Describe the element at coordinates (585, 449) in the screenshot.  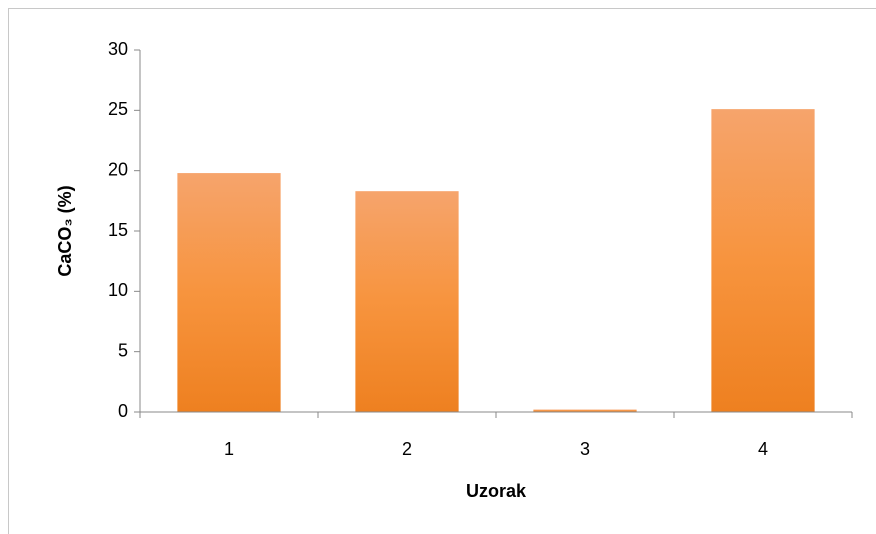
I see `x-tick-label: 3` at that location.